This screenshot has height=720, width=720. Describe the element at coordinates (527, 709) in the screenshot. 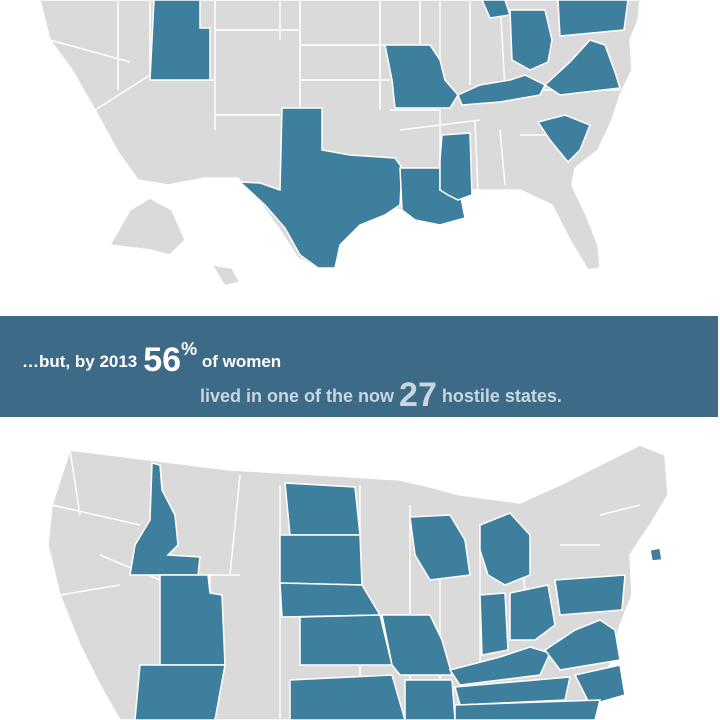

I see `state-south-east-row` at that location.